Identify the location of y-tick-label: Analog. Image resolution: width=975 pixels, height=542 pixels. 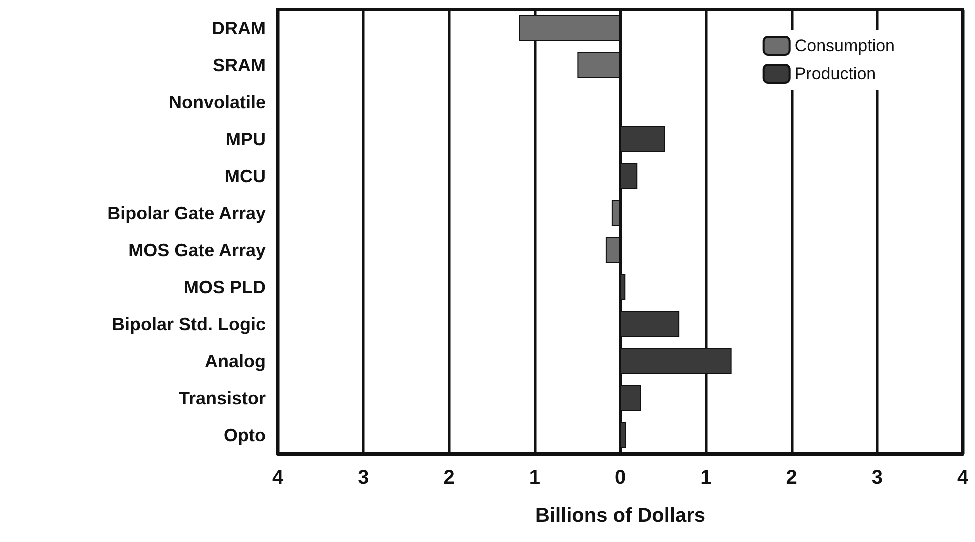
(235, 362).